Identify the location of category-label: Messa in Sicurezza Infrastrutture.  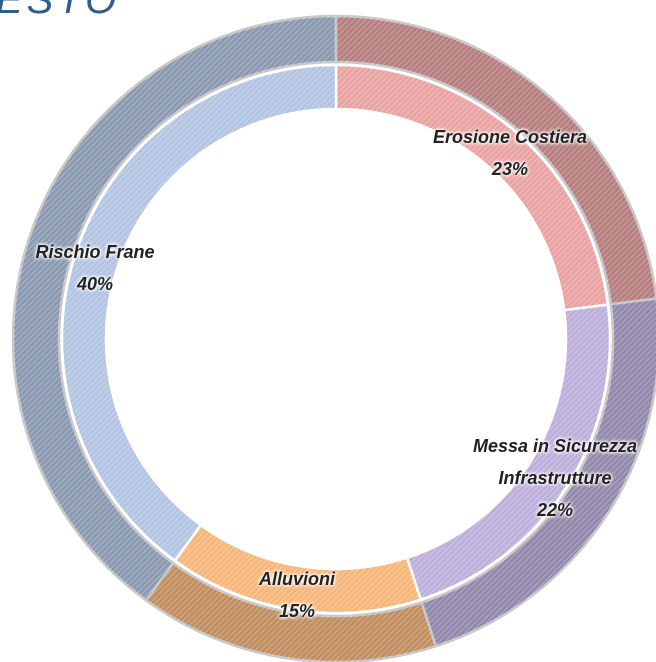
(555, 462).